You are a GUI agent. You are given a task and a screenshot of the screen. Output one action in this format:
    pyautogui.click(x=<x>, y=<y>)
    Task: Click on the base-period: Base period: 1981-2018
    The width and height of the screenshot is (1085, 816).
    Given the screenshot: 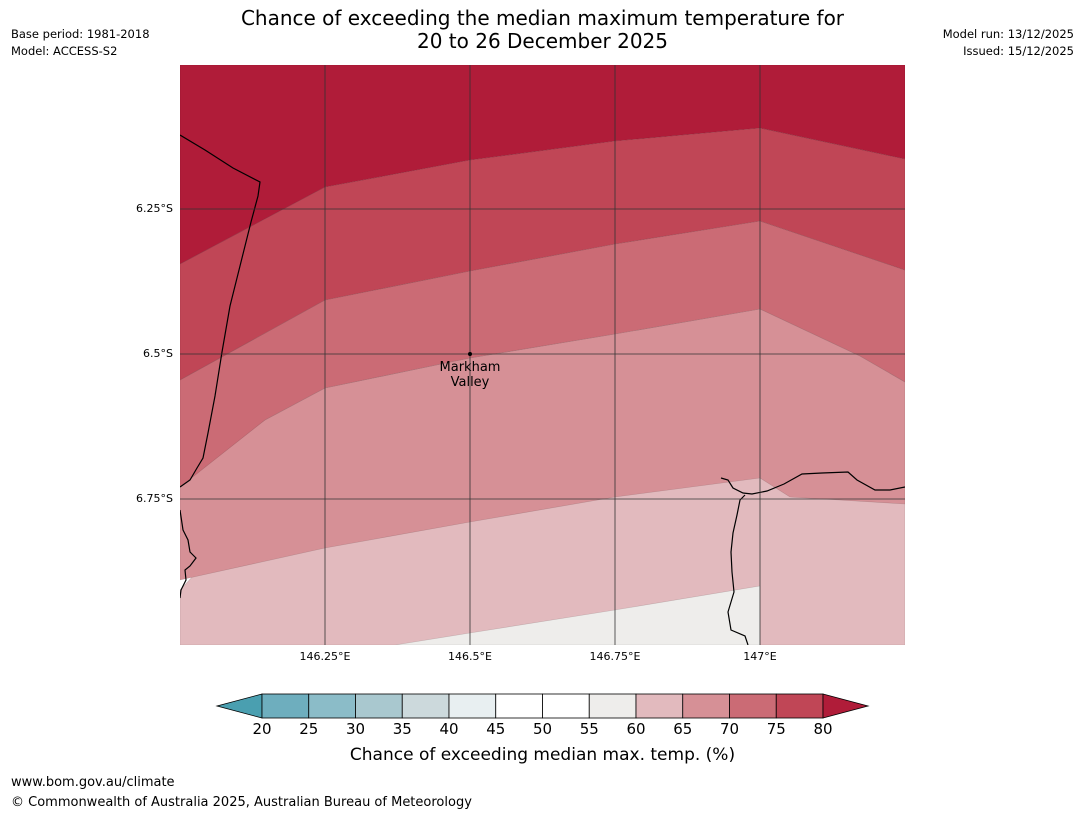 What is the action you would take?
    pyautogui.click(x=80, y=34)
    